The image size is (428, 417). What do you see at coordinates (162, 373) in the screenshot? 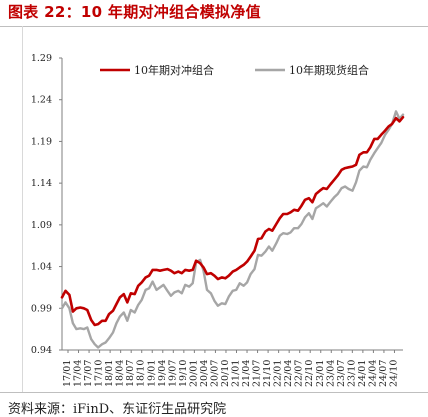
I see `x-tick-label: 19/04` at bounding box center [162, 373].